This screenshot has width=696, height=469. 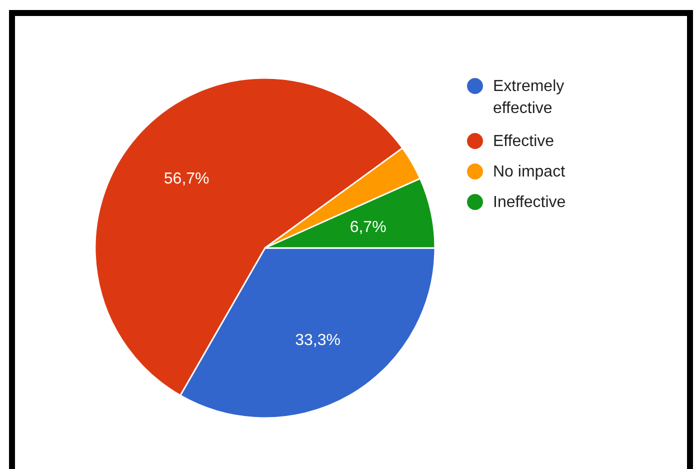 What do you see at coordinates (317, 341) in the screenshot?
I see `data-label: 33,3%` at bounding box center [317, 341].